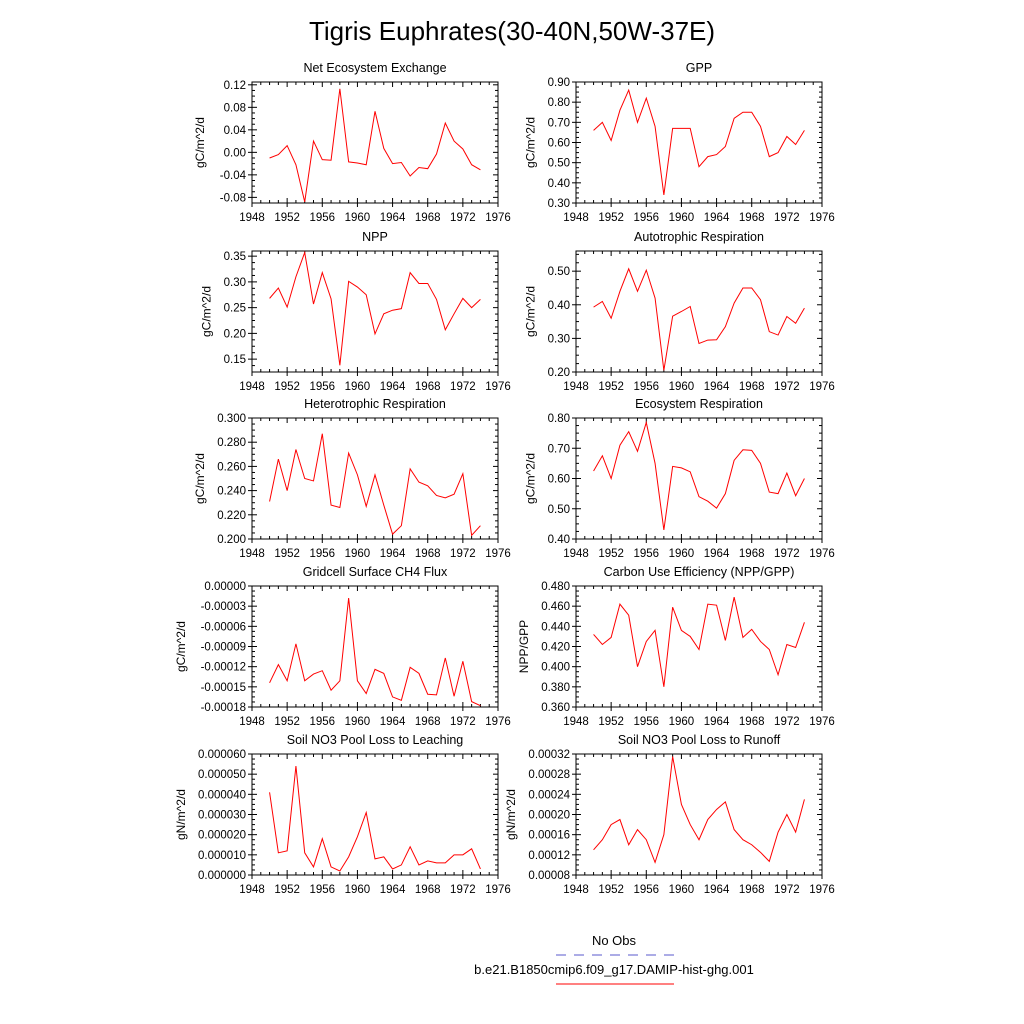 Image resolution: width=1024 pixels, height=1024 pixels. Describe the element at coordinates (699, 740) in the screenshot. I see `panel-title: Soil NO3 Pool Loss to Runoff` at that location.